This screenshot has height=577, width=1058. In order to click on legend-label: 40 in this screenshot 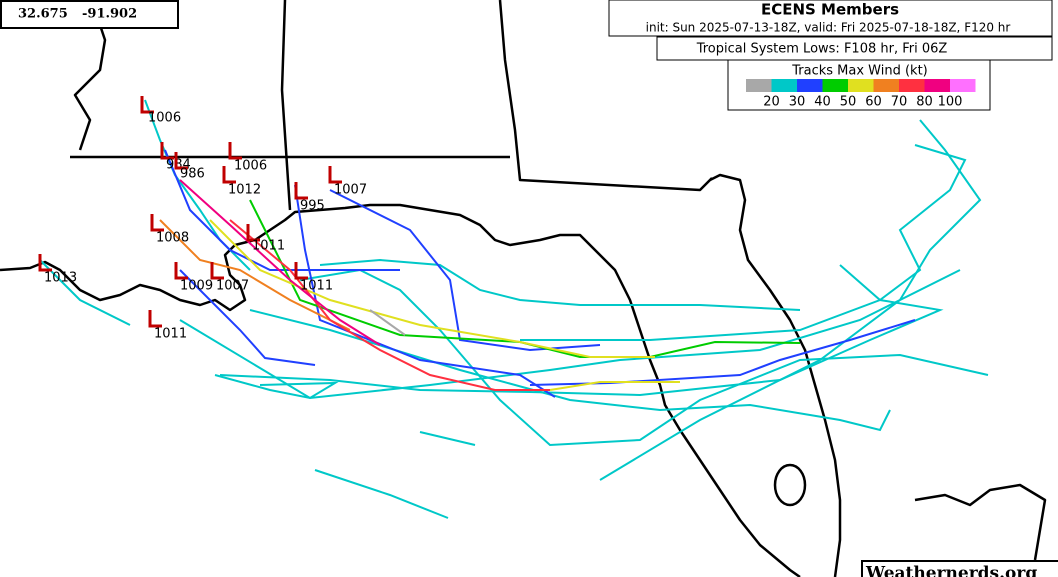, I will do `click(822, 102)`.